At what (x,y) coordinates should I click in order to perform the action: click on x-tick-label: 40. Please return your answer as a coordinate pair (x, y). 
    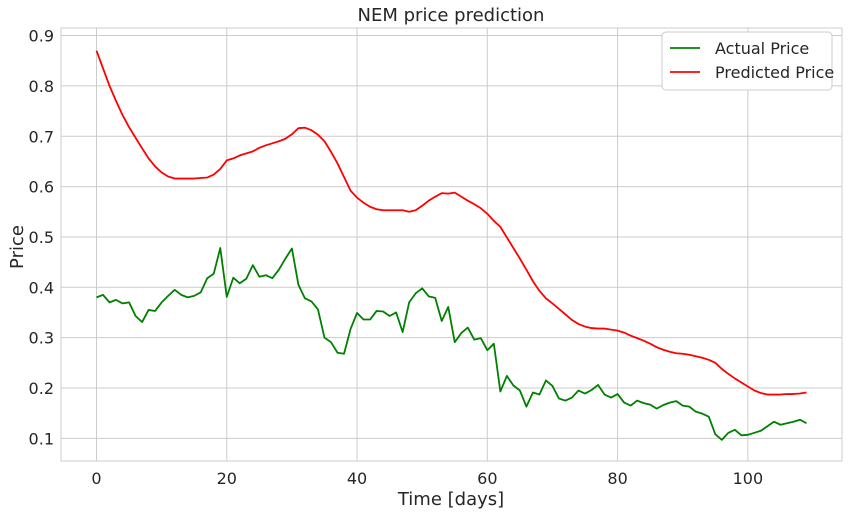
    Looking at the image, I should click on (357, 478).